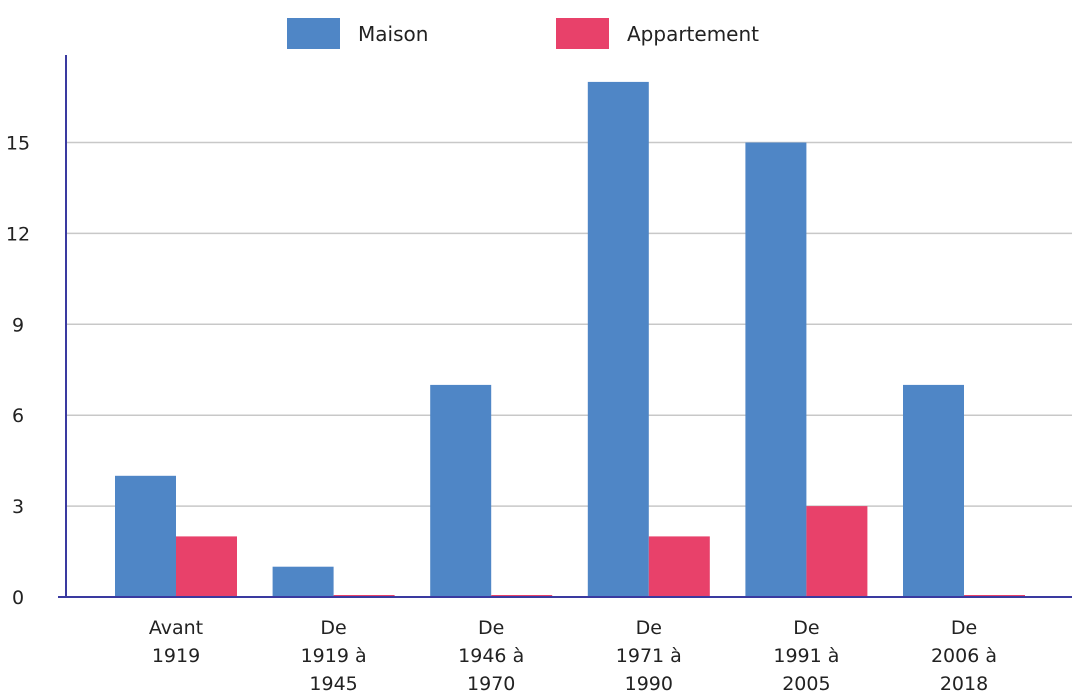  What do you see at coordinates (806, 682) in the screenshot?
I see `x-tick-label: 2005` at bounding box center [806, 682].